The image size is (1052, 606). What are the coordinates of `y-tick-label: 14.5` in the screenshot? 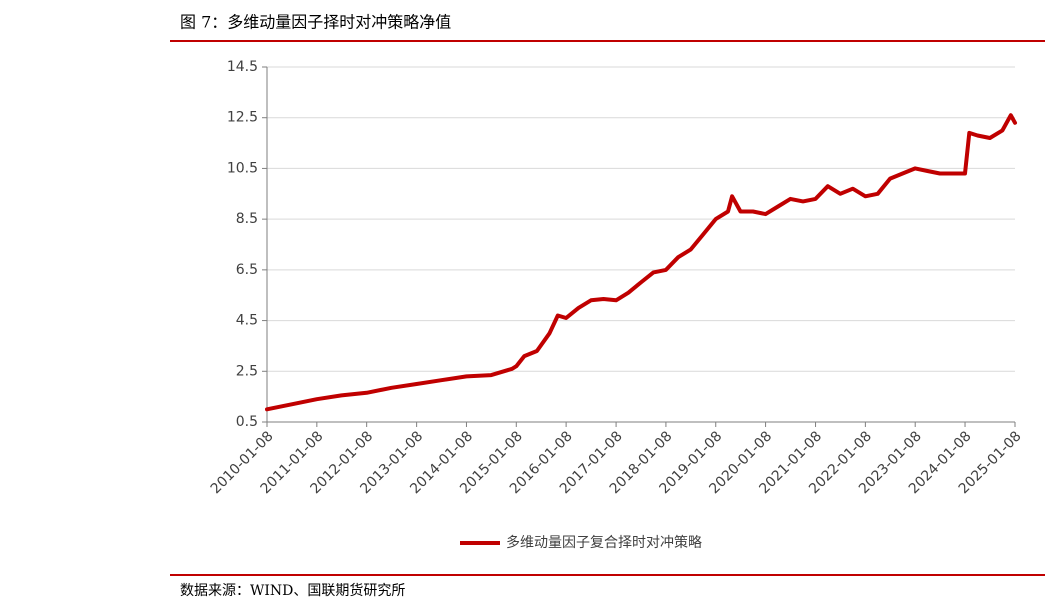 It's located at (242, 67).